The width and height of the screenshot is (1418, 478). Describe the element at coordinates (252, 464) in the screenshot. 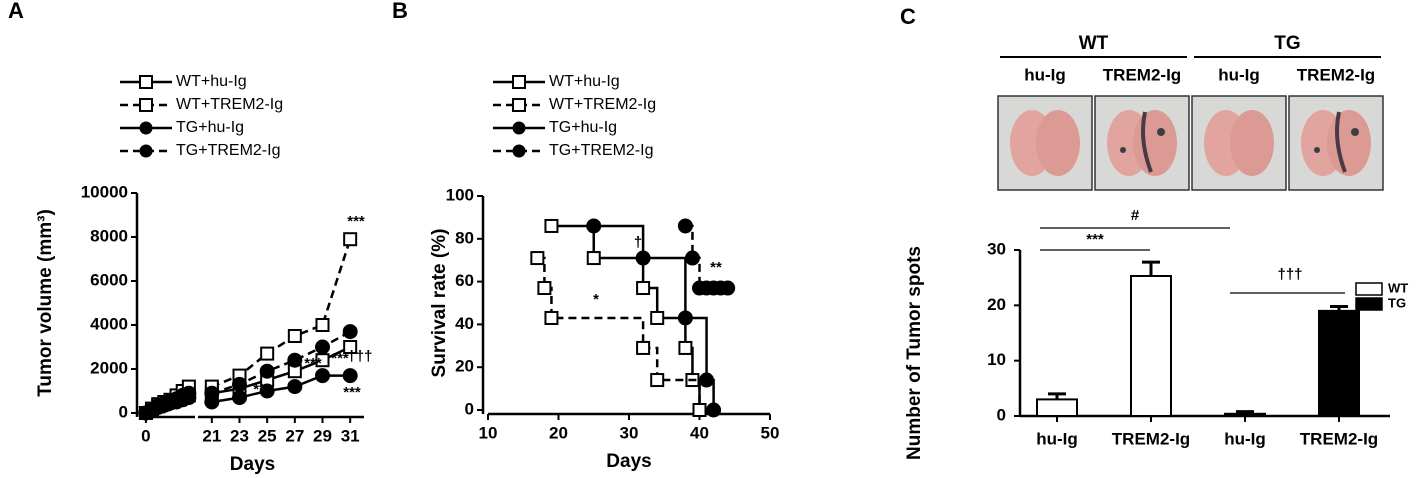

I see `x-axis-title: Days` at that location.